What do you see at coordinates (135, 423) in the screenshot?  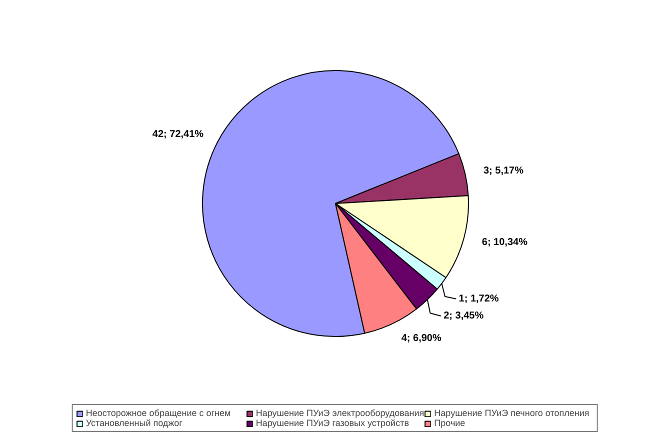 I see `legend-label: Установленный поджог` at bounding box center [135, 423].